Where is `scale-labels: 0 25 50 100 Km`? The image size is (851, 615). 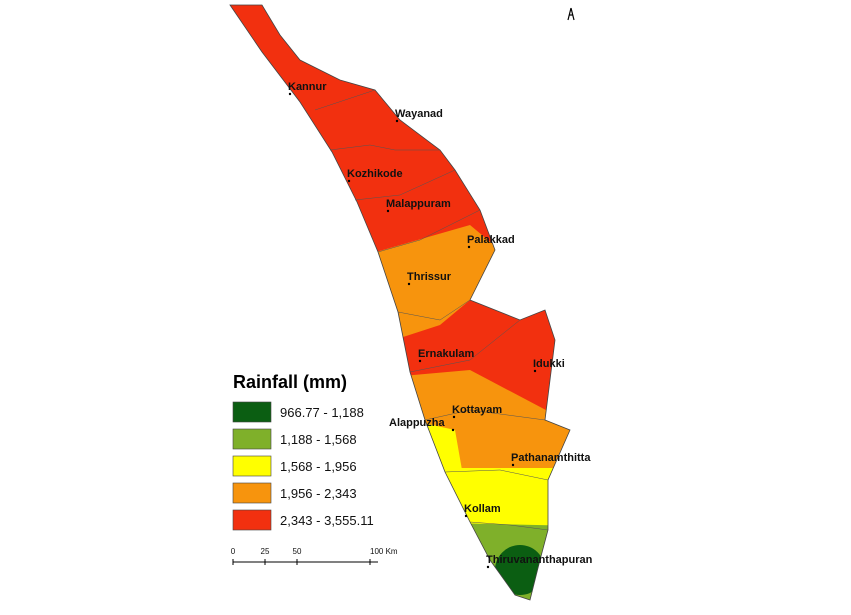
scale-labels: 0 25 50 100 Km is located at coordinates (314, 556).